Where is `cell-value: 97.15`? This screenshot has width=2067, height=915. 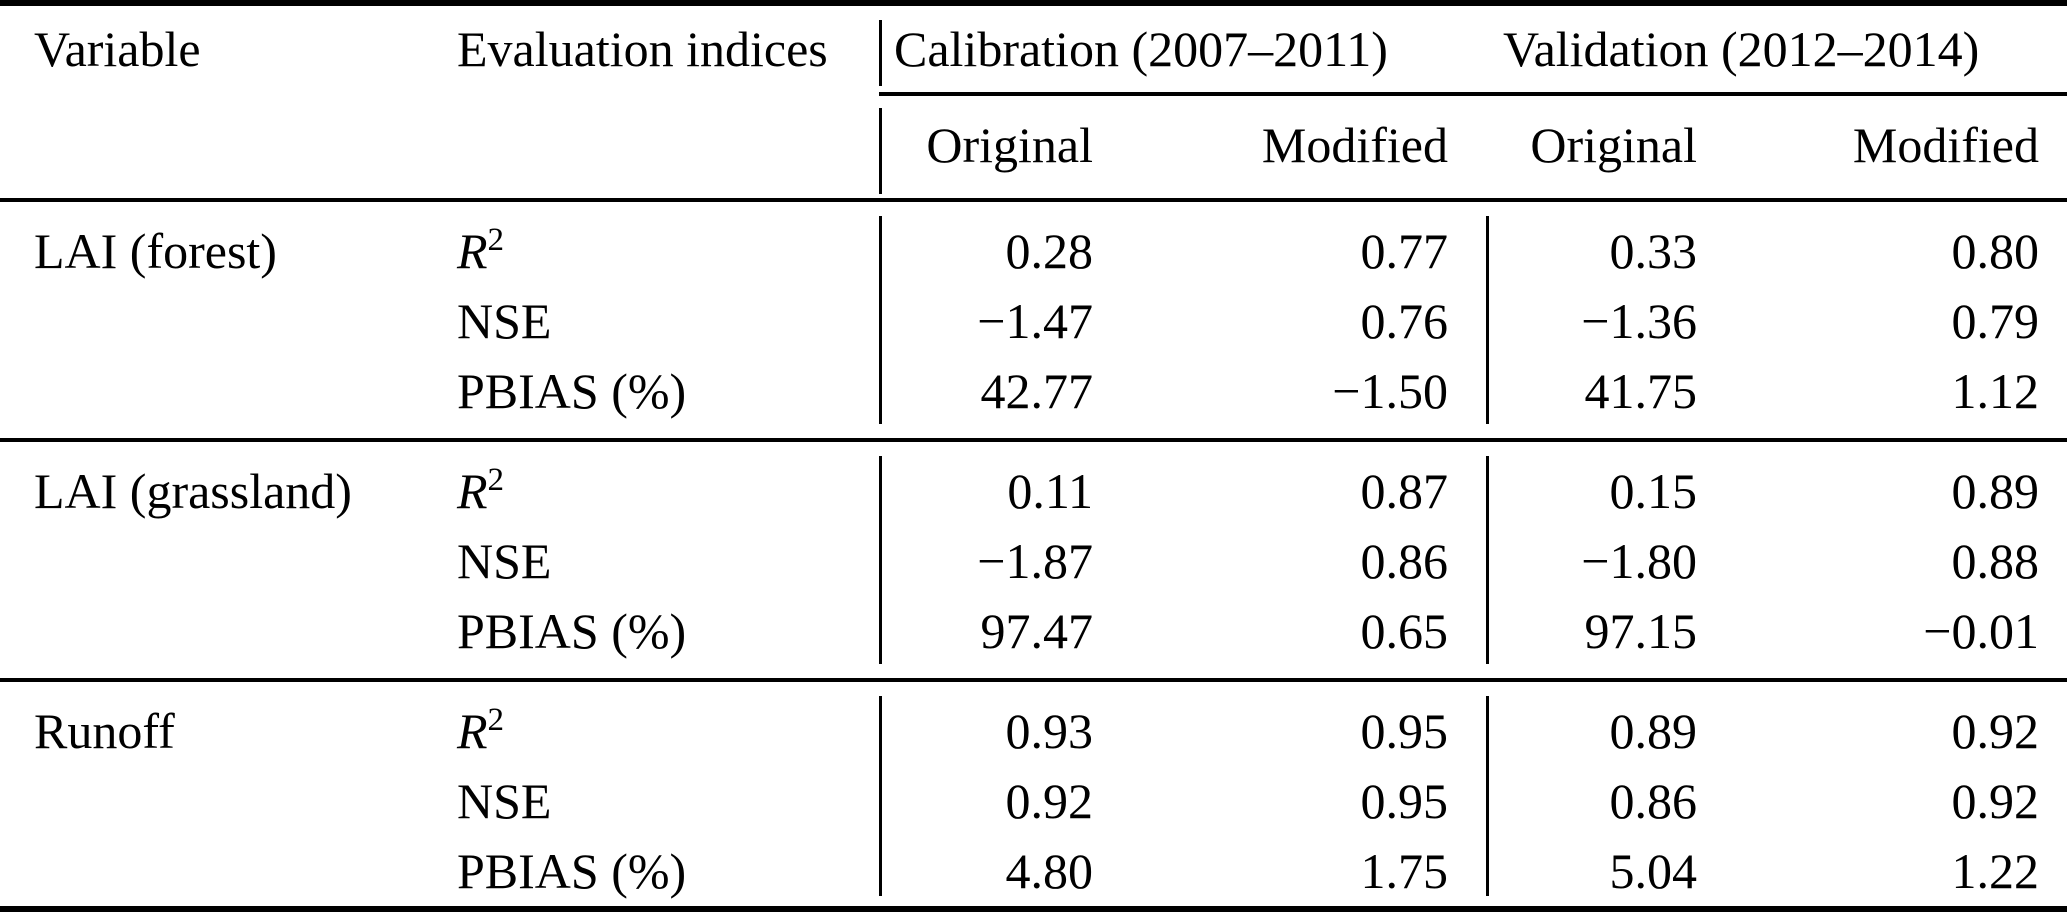 cell-value: 97.15 is located at coordinates (1641, 631).